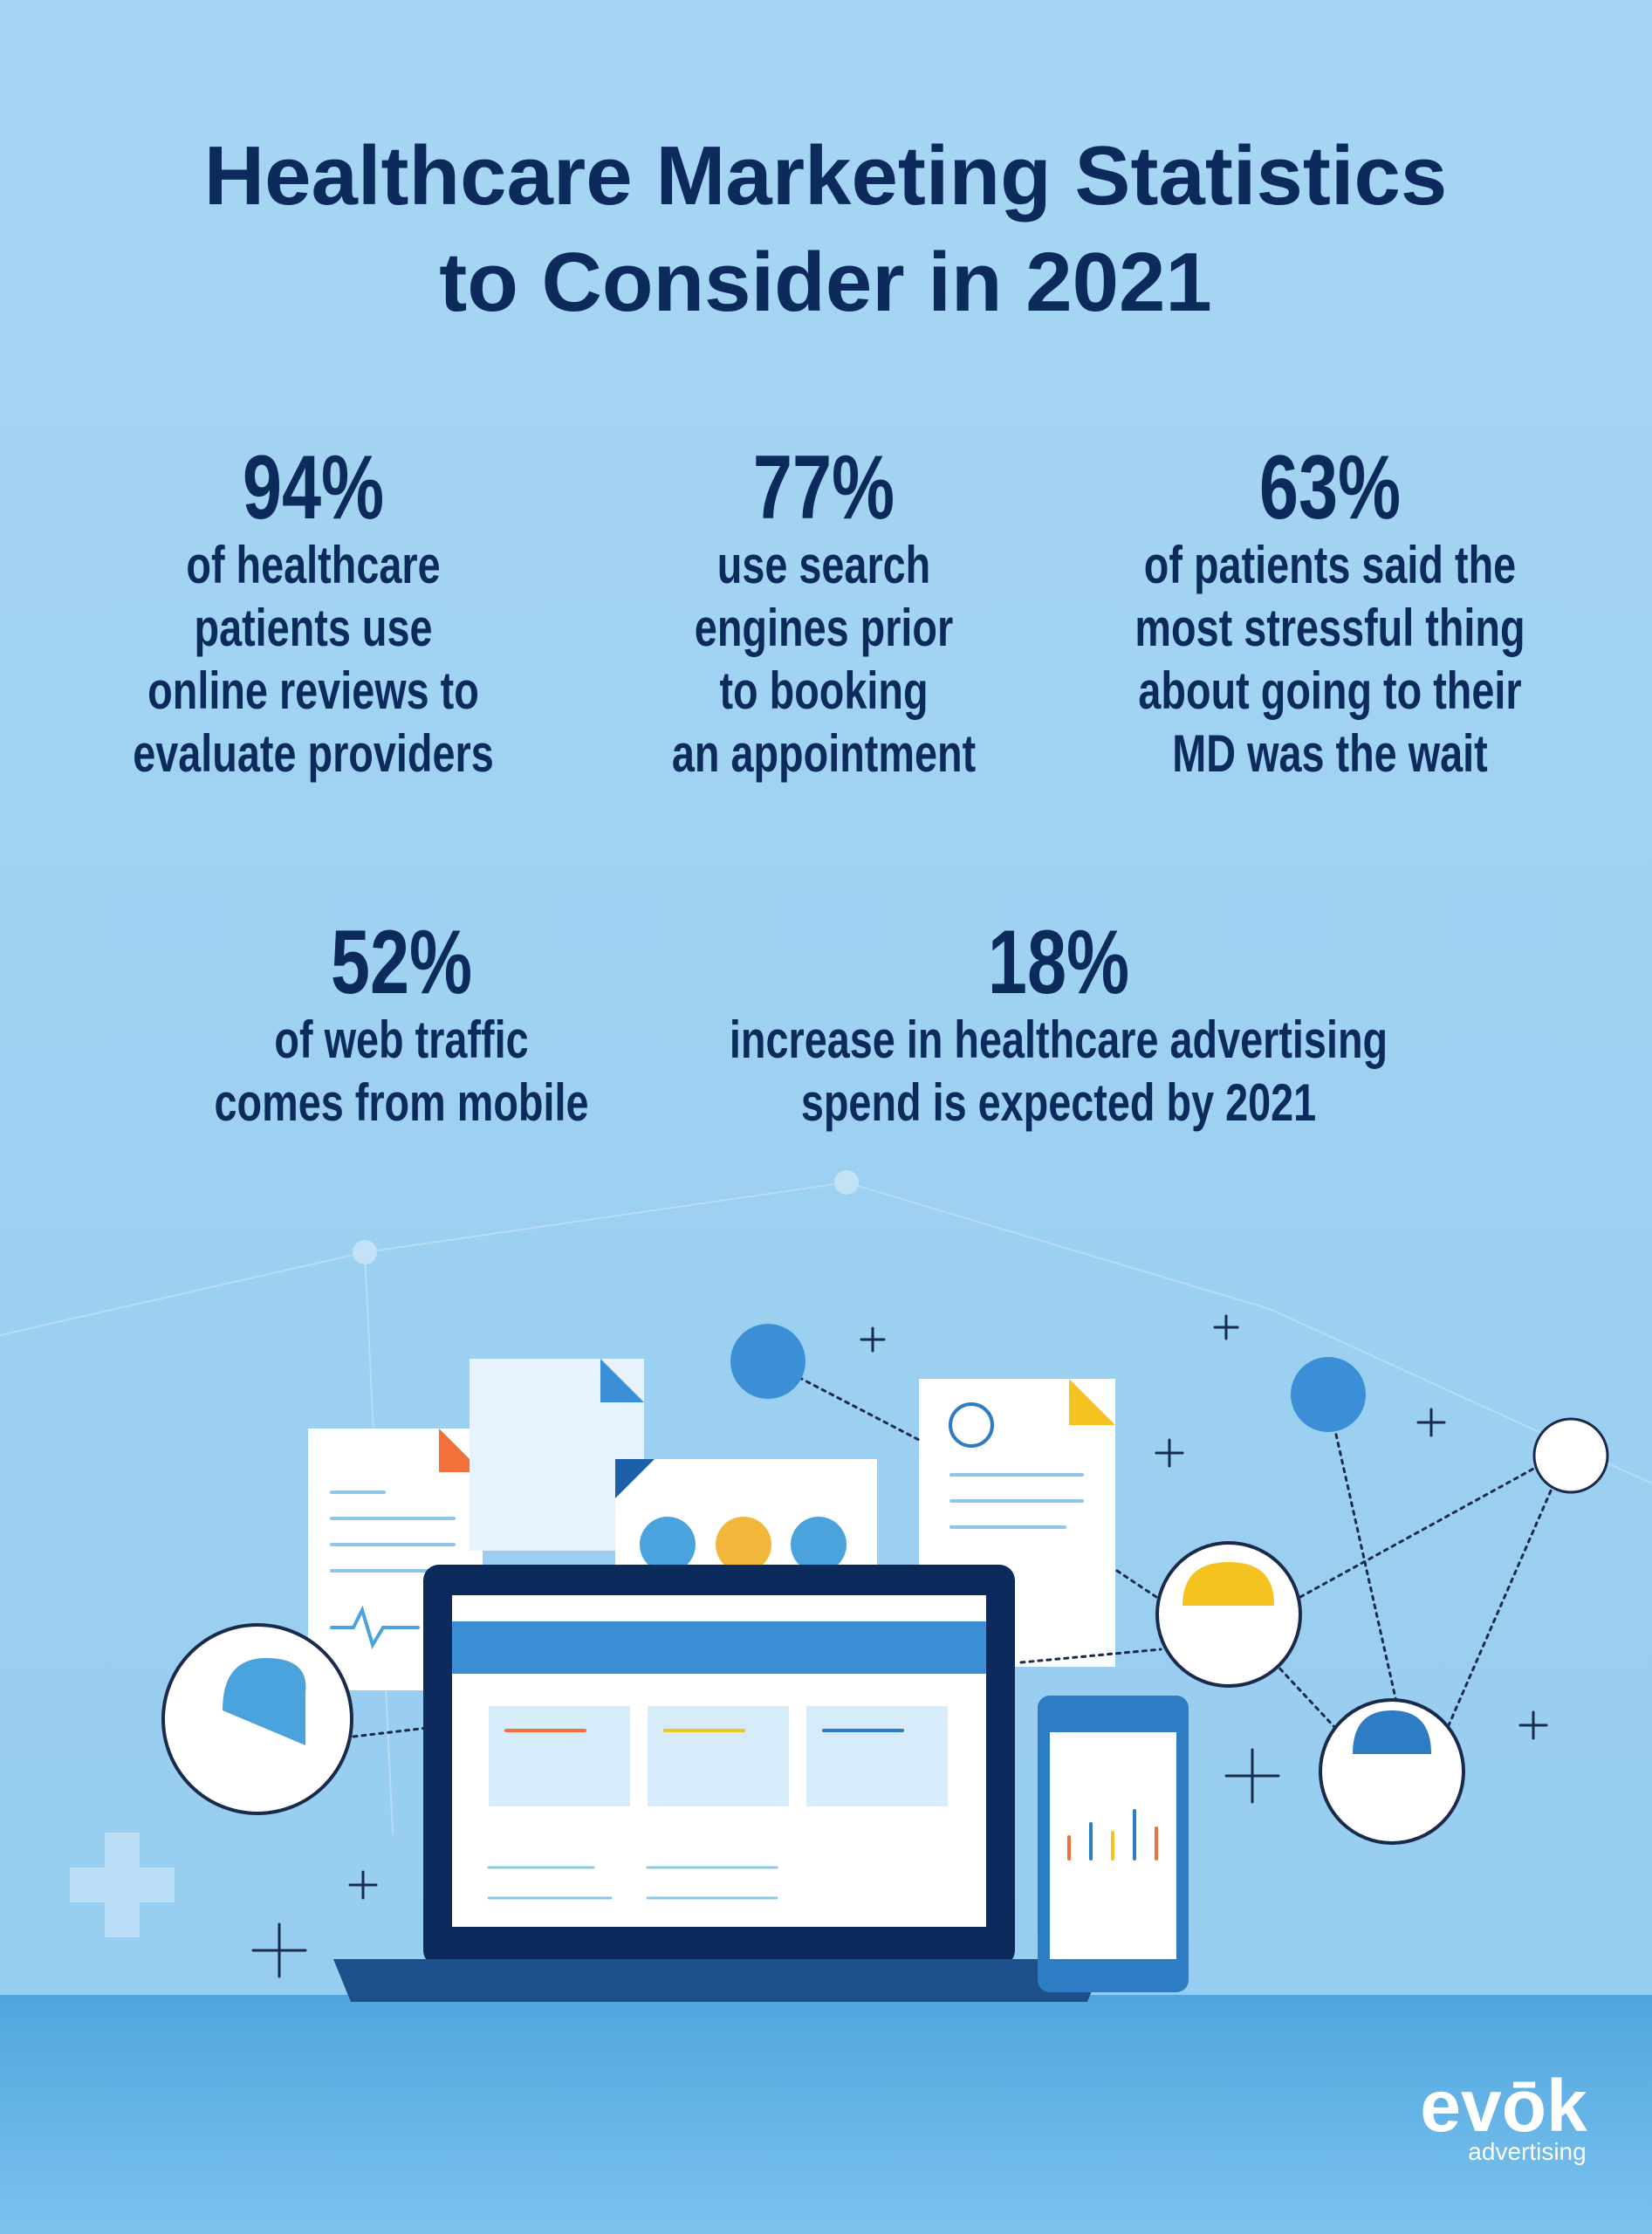 This screenshot has height=2234, width=1652. I want to click on stat-value: 94%, so click(313, 487).